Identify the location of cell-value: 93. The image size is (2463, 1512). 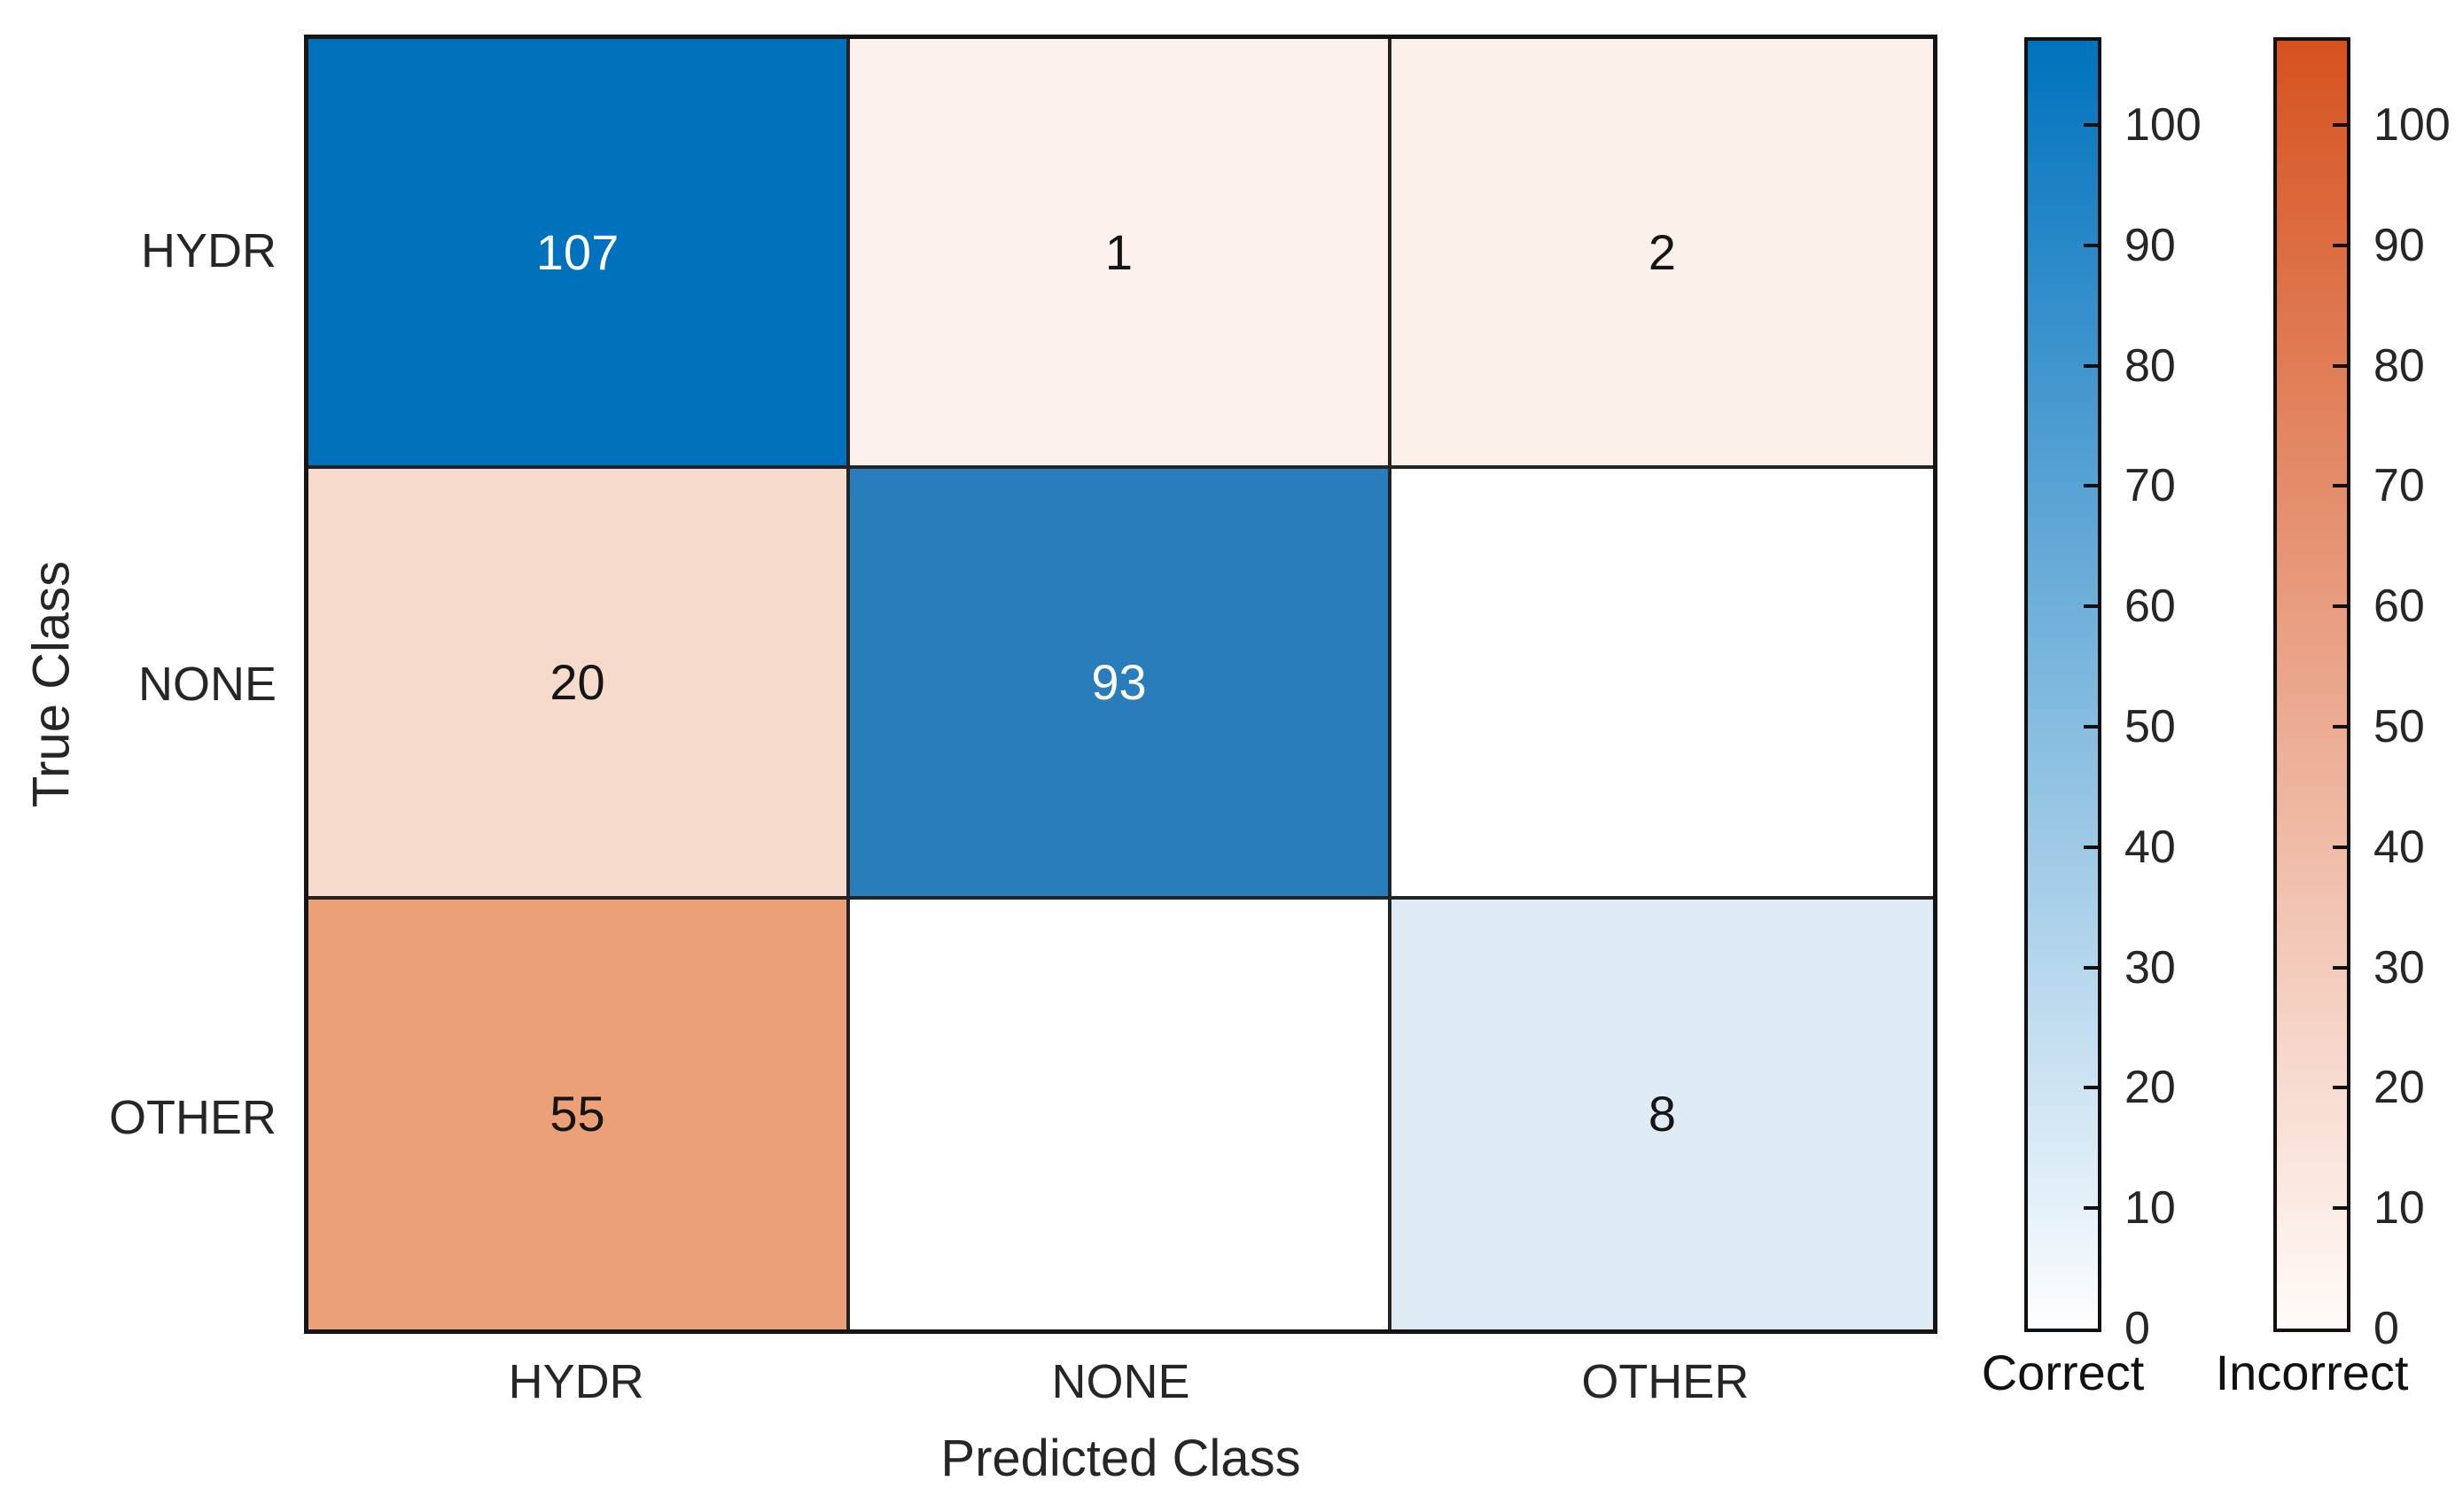
(1119, 682).